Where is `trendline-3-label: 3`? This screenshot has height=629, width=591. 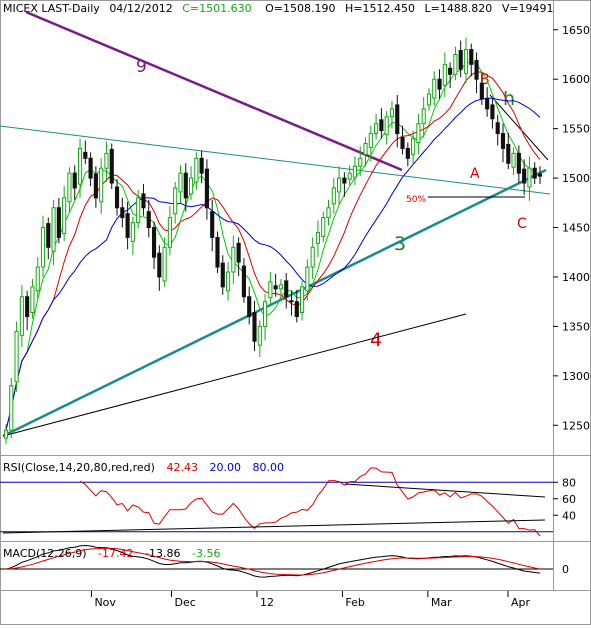 trendline-3-label: 3 is located at coordinates (400, 244).